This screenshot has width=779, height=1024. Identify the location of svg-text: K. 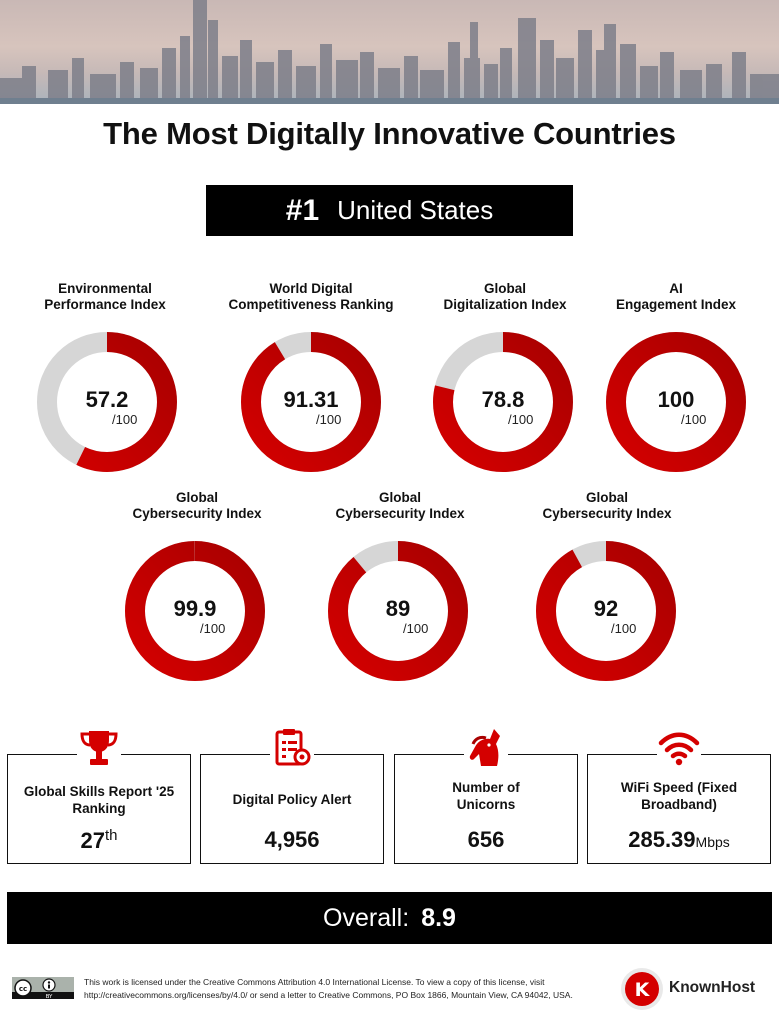
(643, 990).